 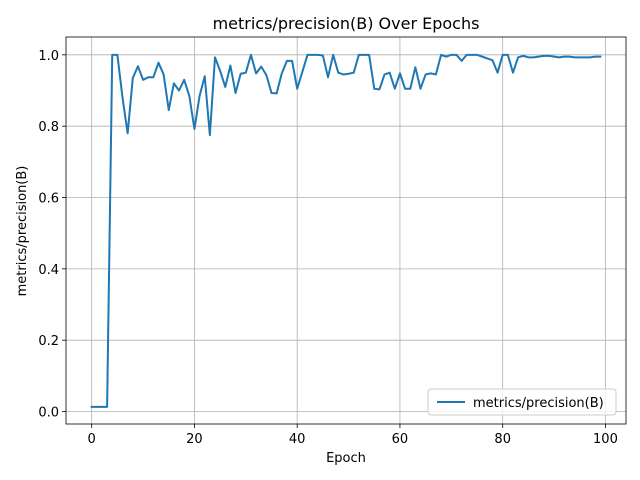 What do you see at coordinates (48, 341) in the screenshot?
I see `y-tick-label: 0.2` at bounding box center [48, 341].